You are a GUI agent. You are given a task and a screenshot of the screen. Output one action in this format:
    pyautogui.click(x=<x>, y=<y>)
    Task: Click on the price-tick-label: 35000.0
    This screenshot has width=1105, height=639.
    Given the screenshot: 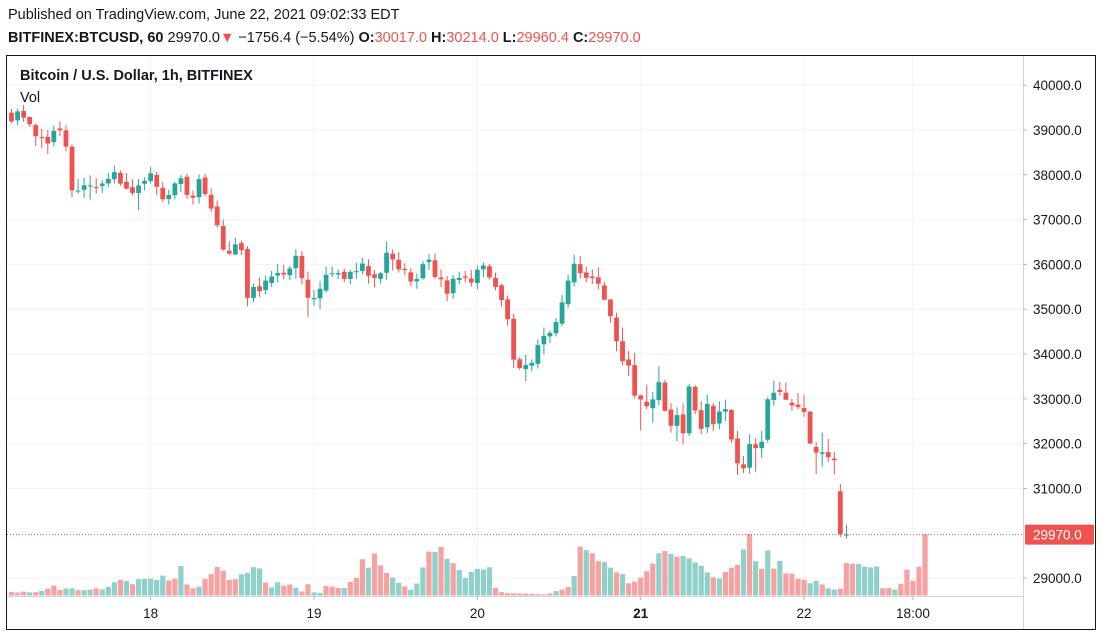 What is the action you would take?
    pyautogui.click(x=1057, y=309)
    